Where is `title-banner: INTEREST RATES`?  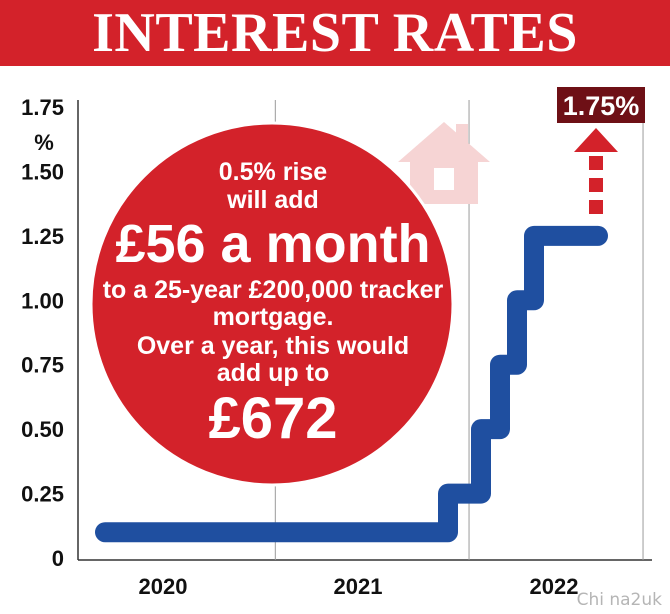 title-banner: INTEREST RATES is located at coordinates (335, 33).